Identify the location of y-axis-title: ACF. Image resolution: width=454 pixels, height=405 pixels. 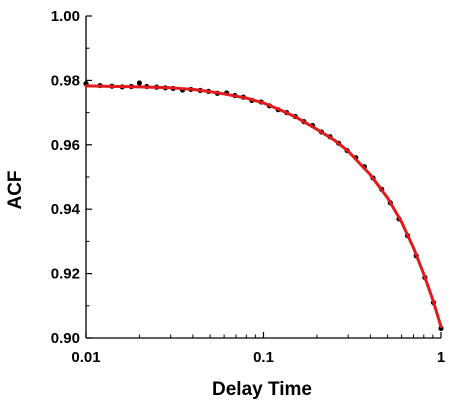
(15, 189).